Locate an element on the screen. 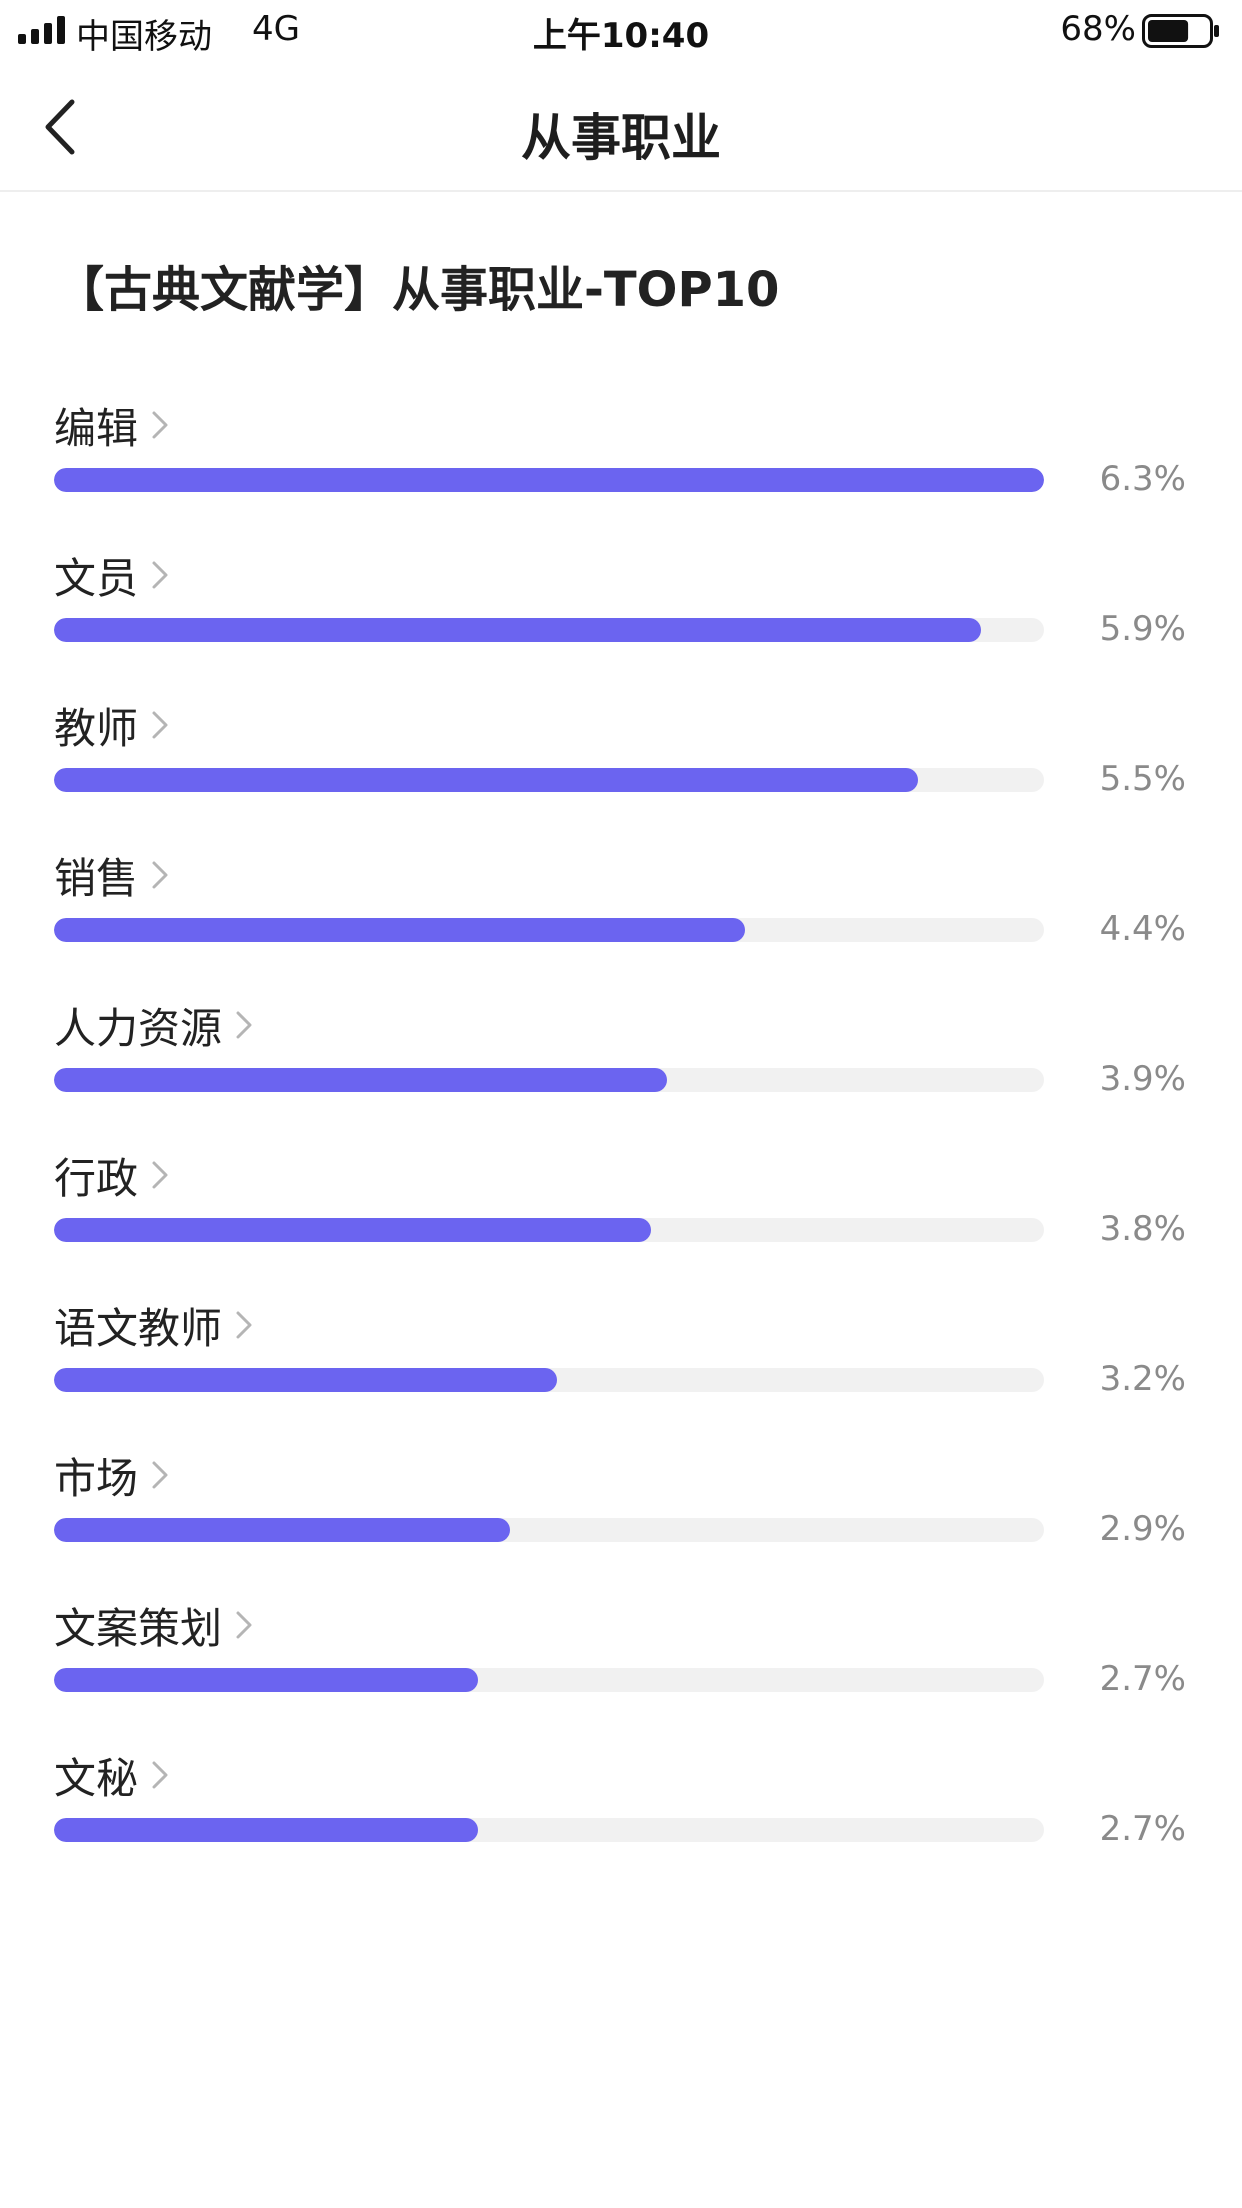 The height and width of the screenshot is (2208, 1242). job-percentage: 3.8% is located at coordinates (1142, 1229).